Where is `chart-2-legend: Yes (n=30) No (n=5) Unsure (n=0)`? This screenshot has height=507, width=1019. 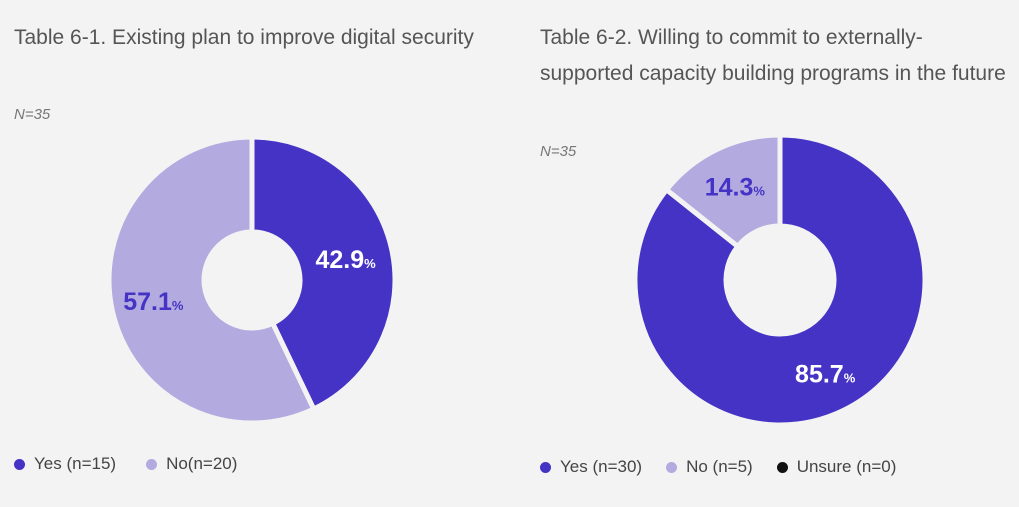 chart-2-legend: Yes (n=30) No (n=5) Unsure (n=0) is located at coordinates (718, 467).